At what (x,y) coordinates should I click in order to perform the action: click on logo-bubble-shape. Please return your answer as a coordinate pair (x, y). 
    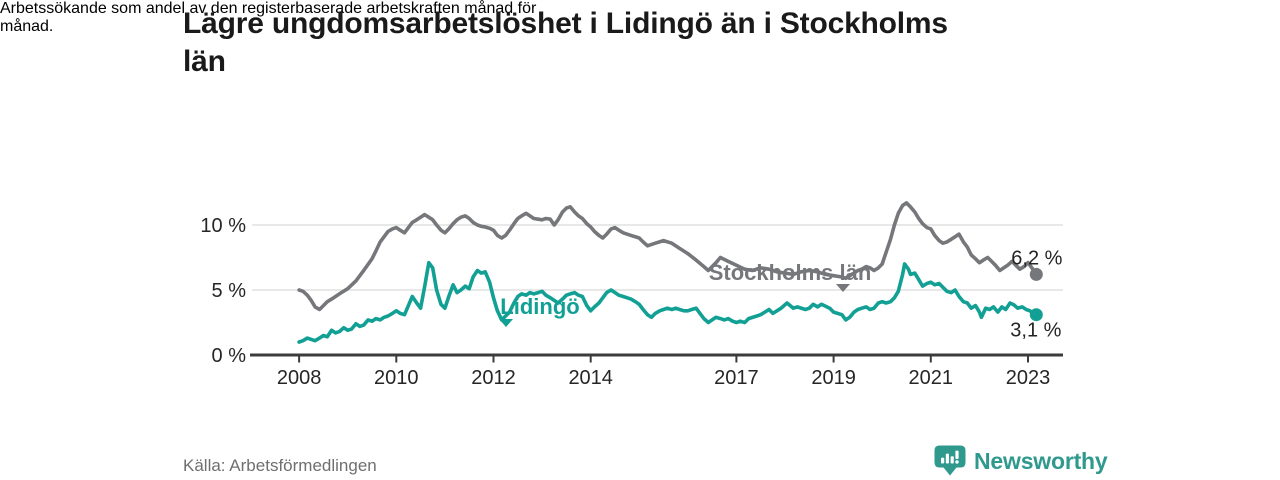
    Looking at the image, I should click on (950, 460).